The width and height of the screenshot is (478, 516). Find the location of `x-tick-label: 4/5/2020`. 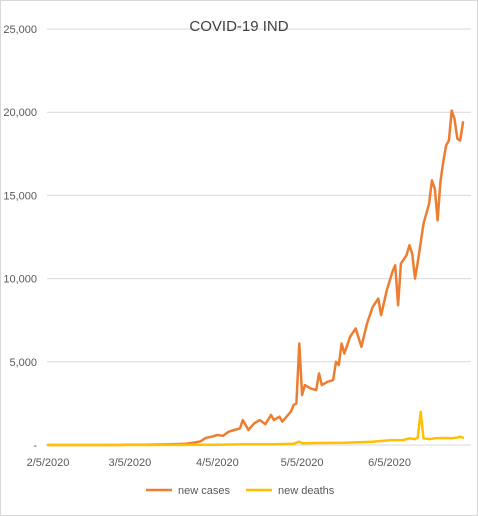

x-tick-label: 4/5/2020 is located at coordinates (217, 463).